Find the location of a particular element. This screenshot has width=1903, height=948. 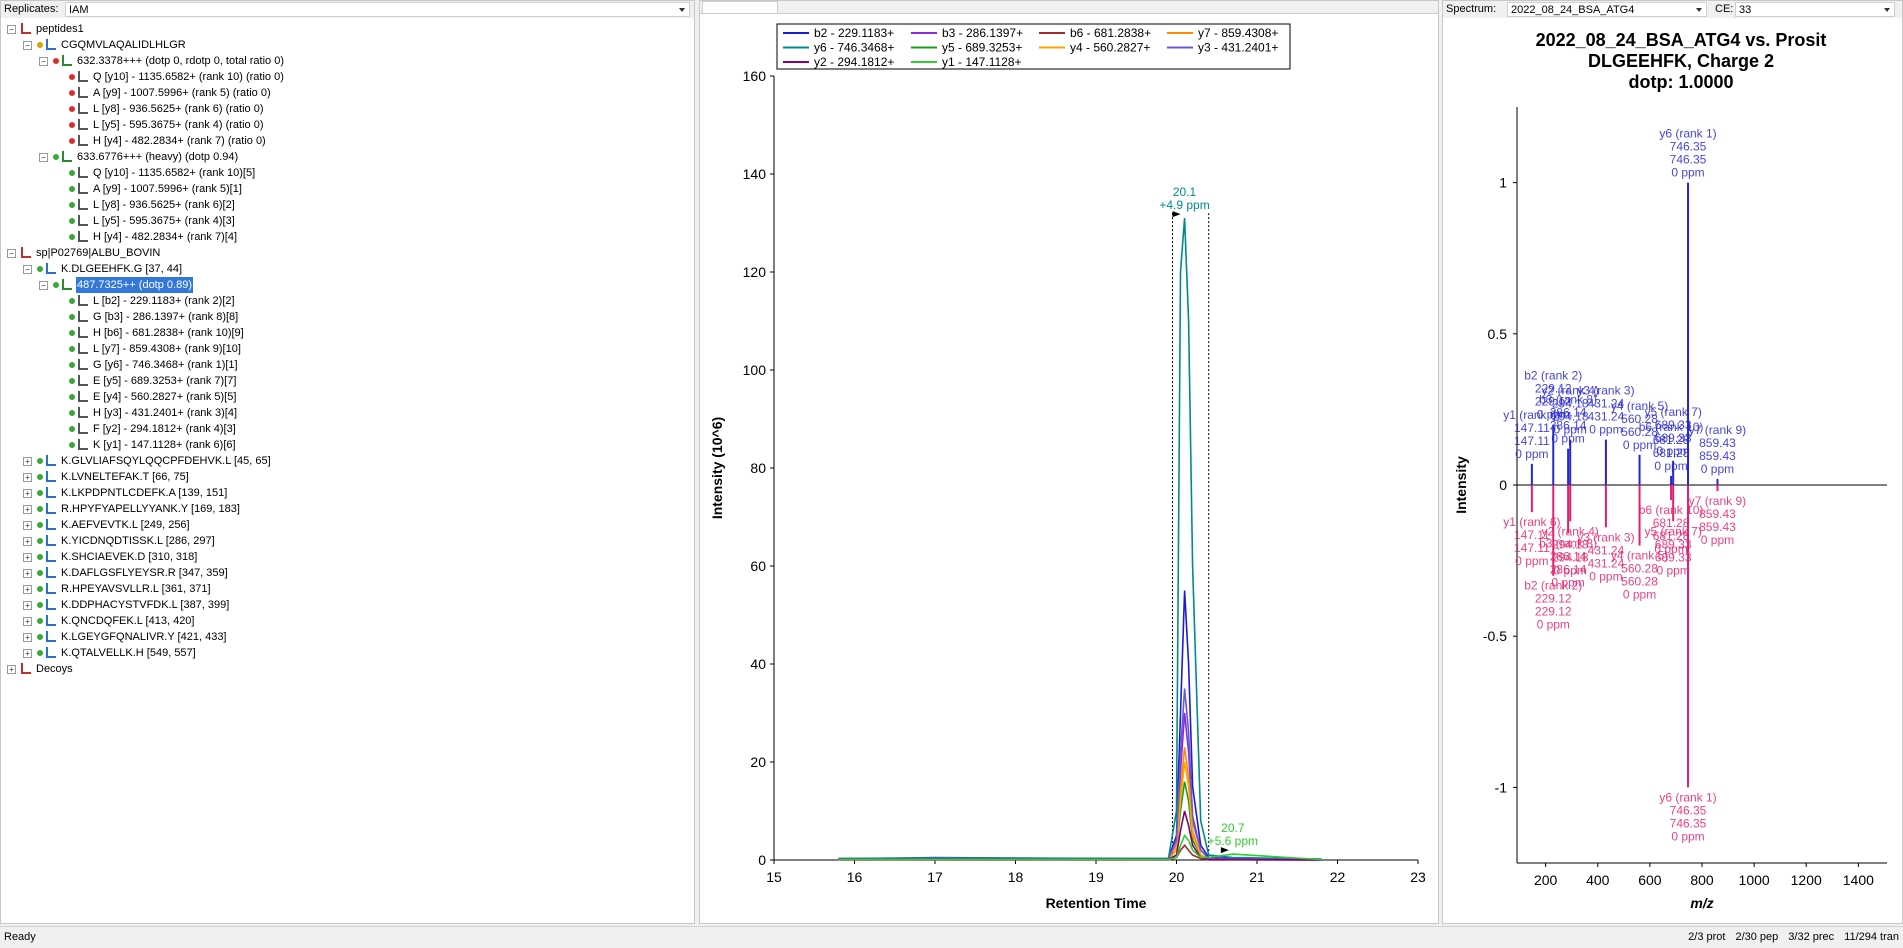

node-label: G [b3] - 286.1397+ (rank 8)[8] is located at coordinates (166, 317).